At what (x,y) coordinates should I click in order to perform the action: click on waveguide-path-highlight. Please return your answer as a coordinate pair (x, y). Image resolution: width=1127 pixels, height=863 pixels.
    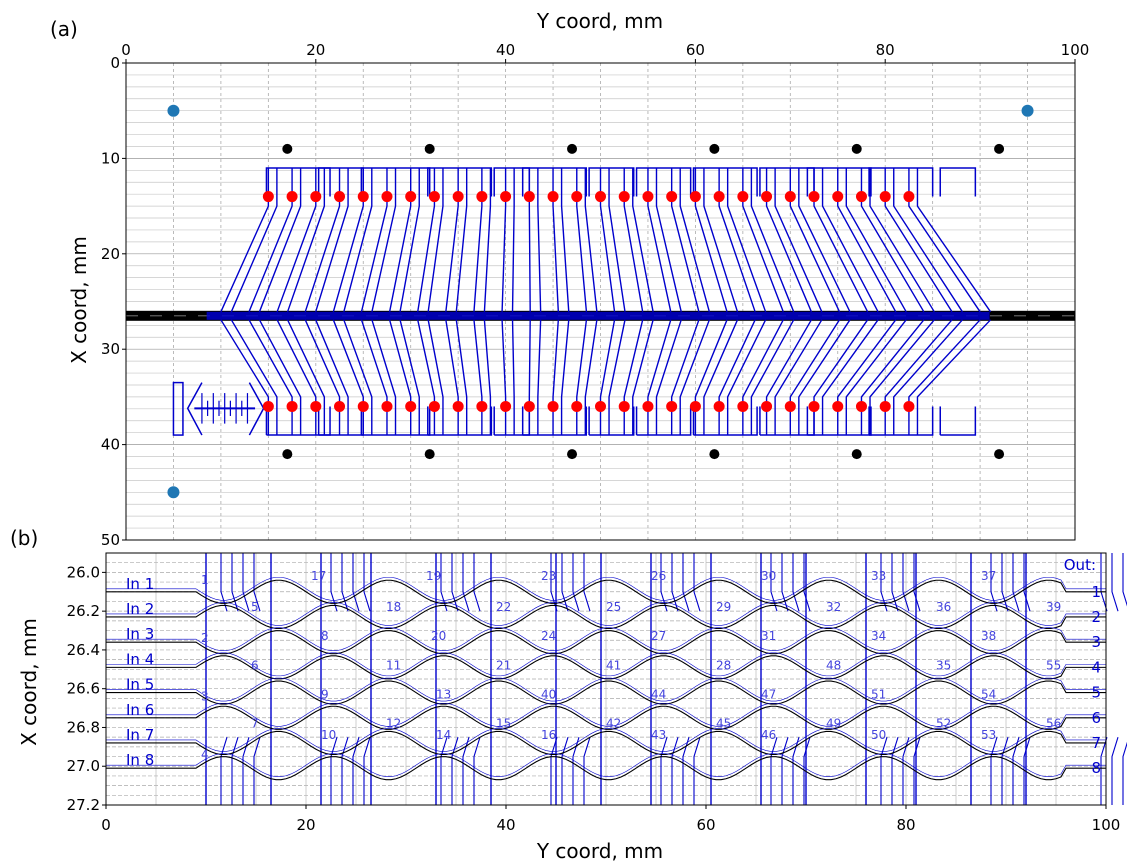
    Looking at the image, I should click on (606, 714).